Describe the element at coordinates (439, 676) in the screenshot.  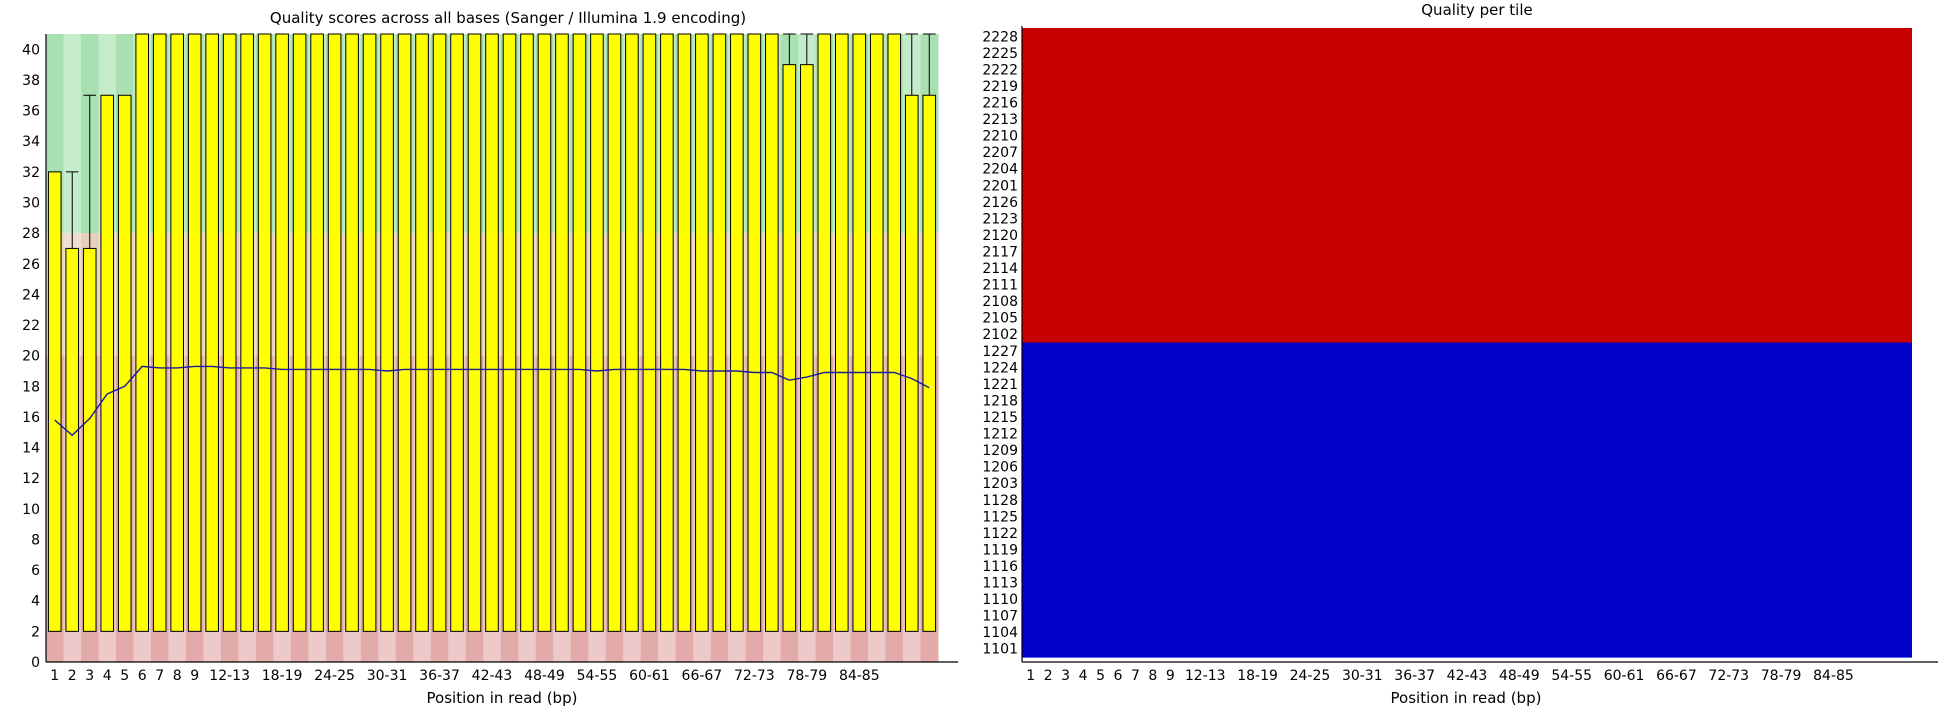
I see `x-tick-label: 36-37` at that location.